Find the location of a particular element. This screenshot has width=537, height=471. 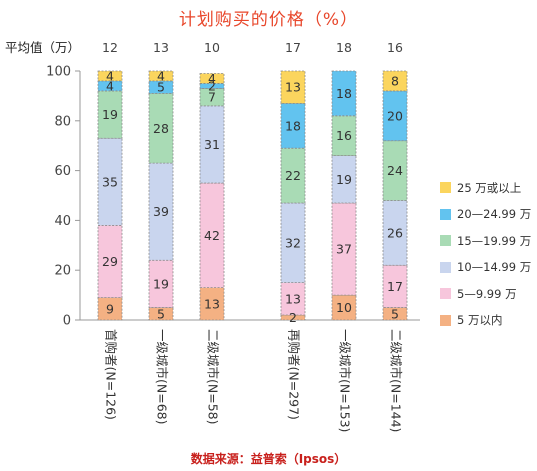

average-axis-label: 平均值（万） is located at coordinates (42, 47).